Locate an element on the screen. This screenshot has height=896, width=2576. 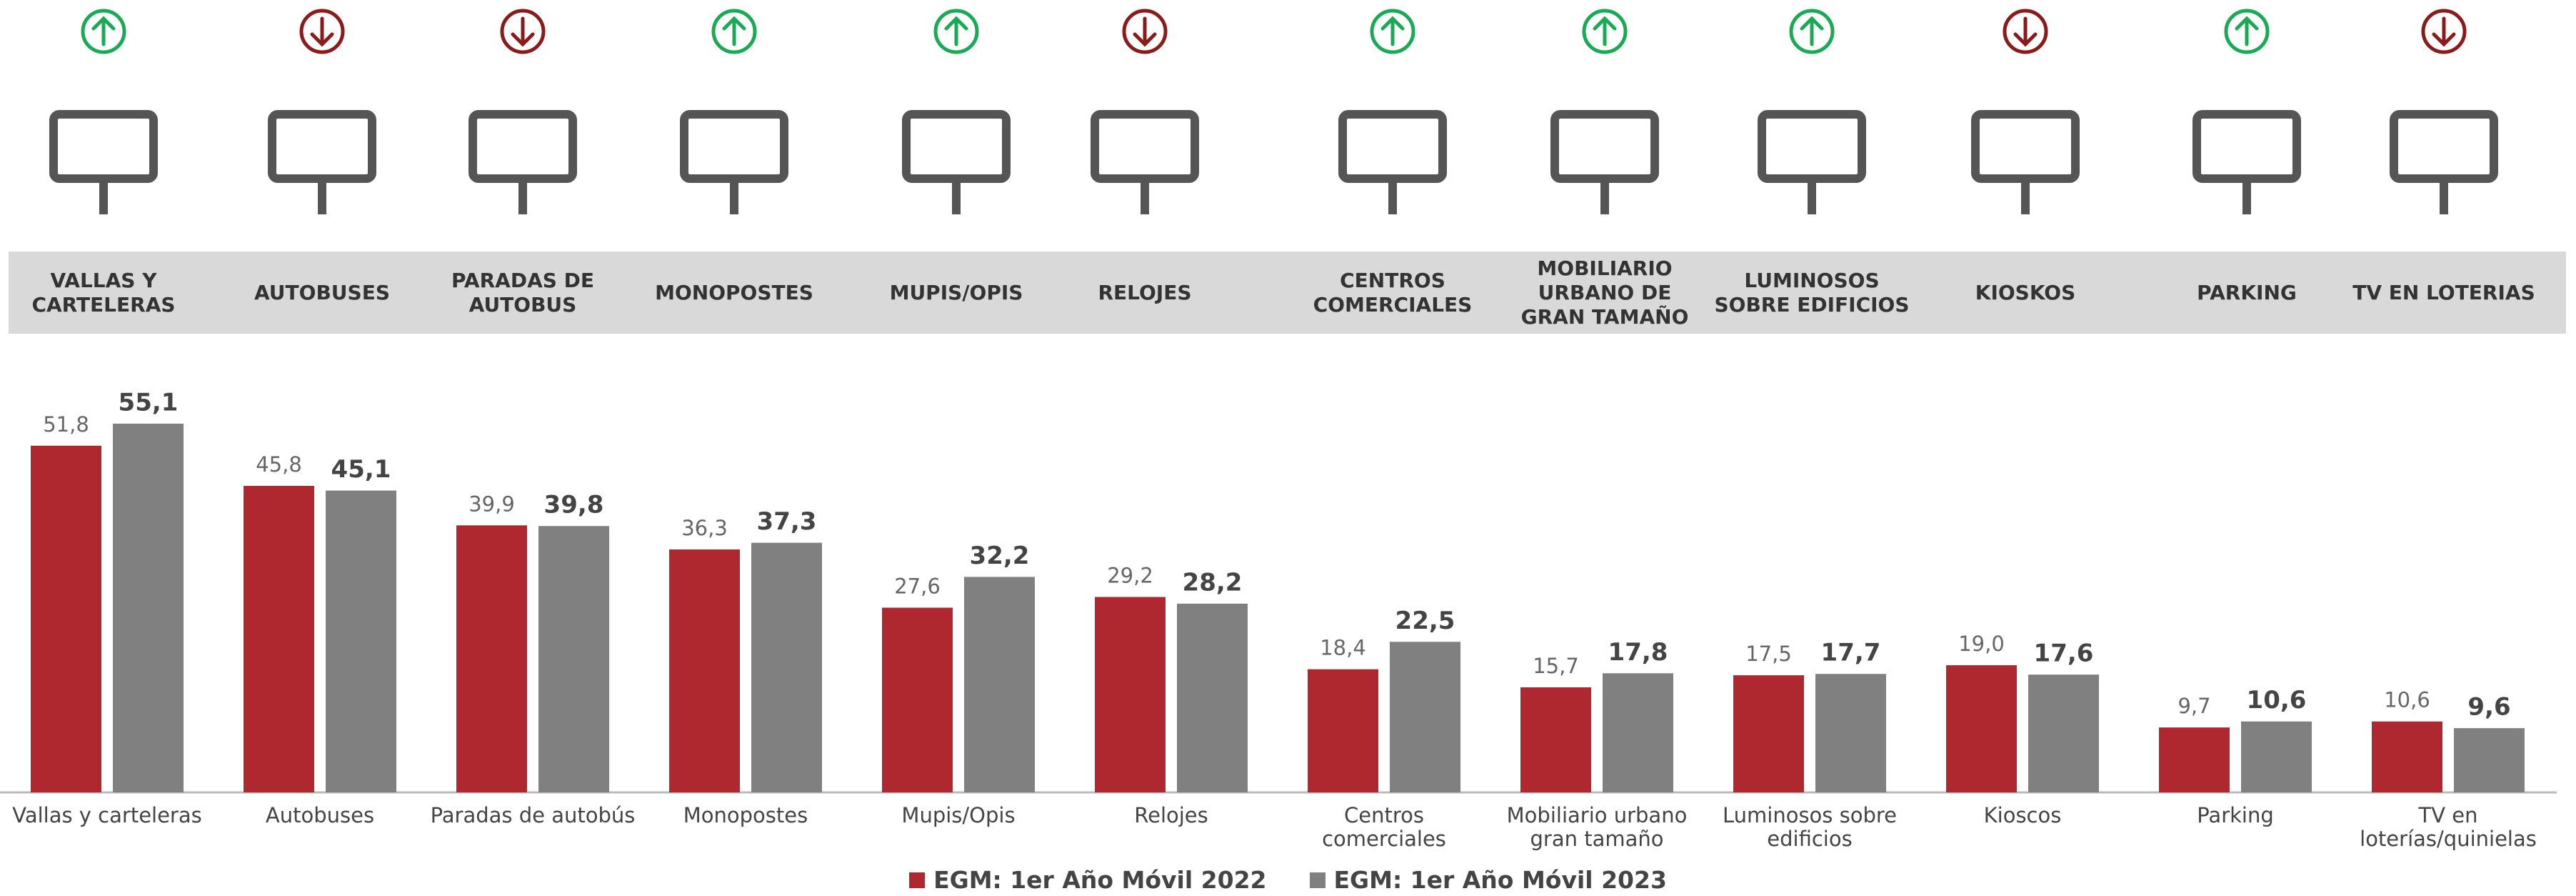
header-label: MOBILIARIO URBANO DE GRAN TAMAÑO is located at coordinates (1604, 292).